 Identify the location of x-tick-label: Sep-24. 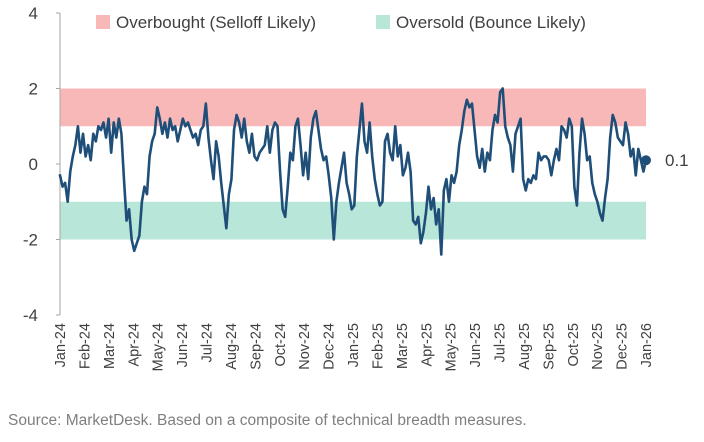
(256, 346).